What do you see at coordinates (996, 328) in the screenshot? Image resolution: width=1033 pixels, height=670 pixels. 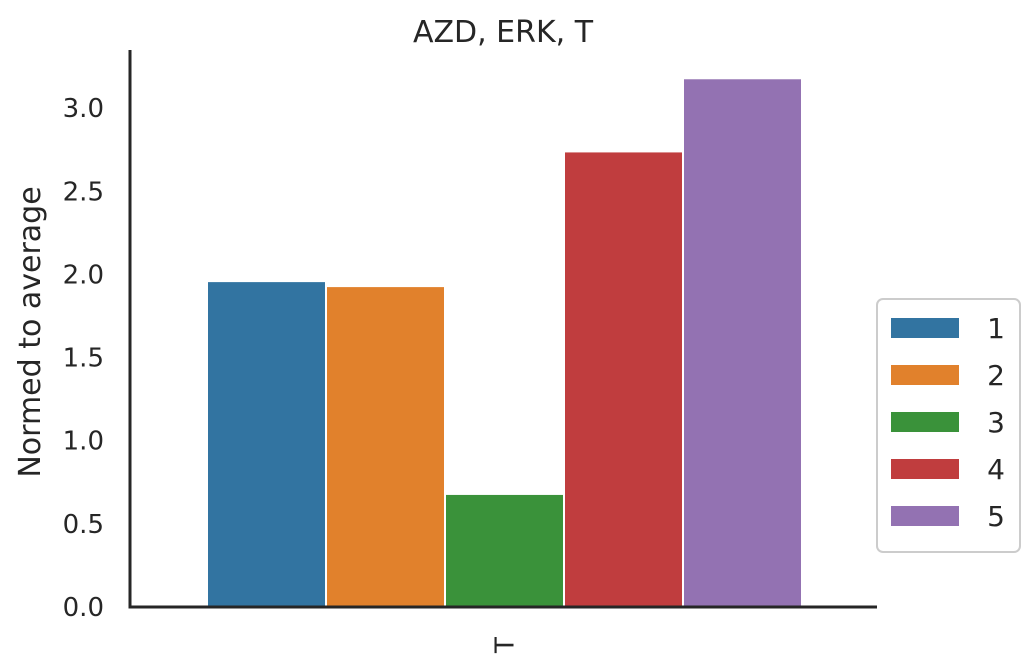 I see `legend-label: 1` at bounding box center [996, 328].